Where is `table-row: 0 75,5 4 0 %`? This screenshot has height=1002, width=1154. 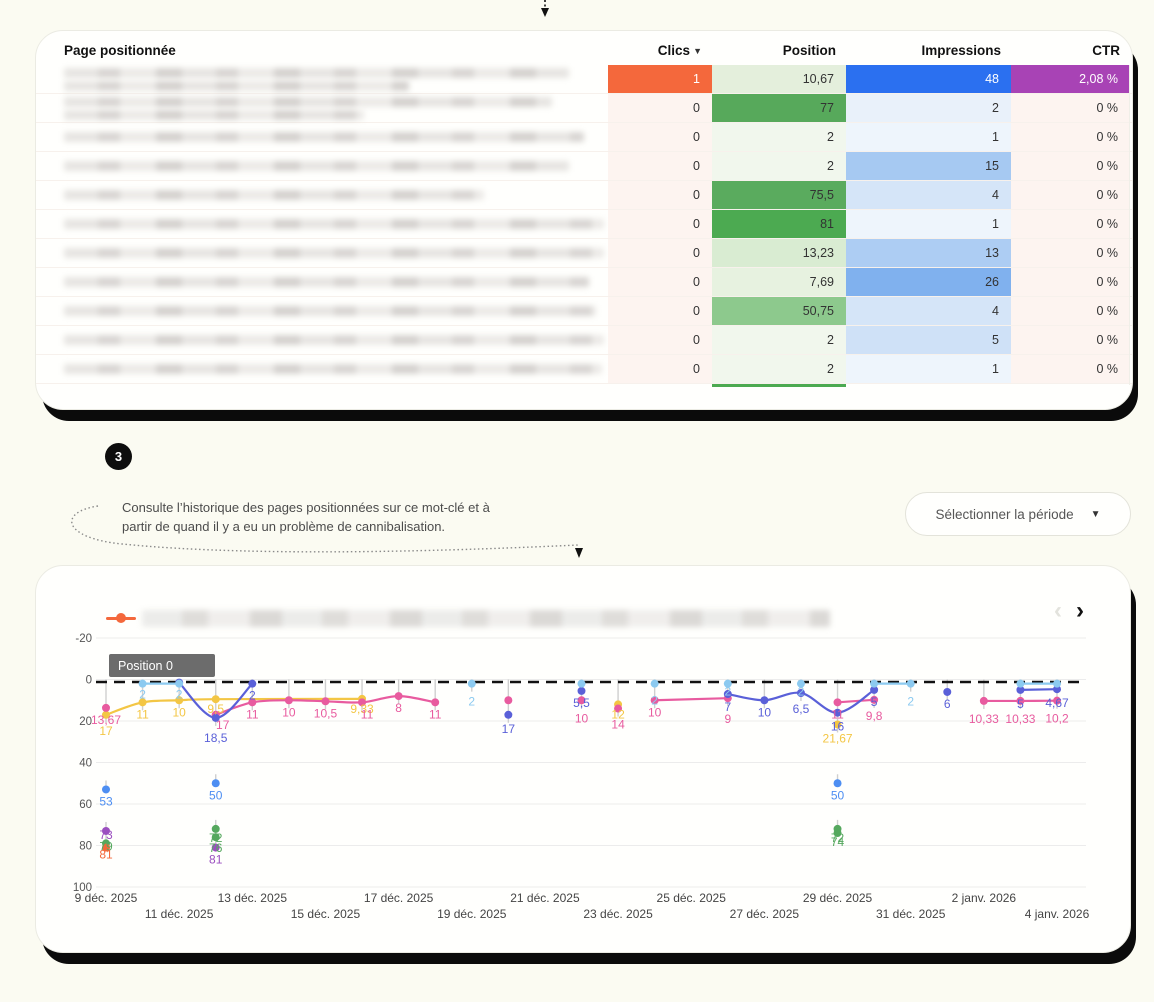 table-row: 0 75,5 4 0 % is located at coordinates (584, 195).